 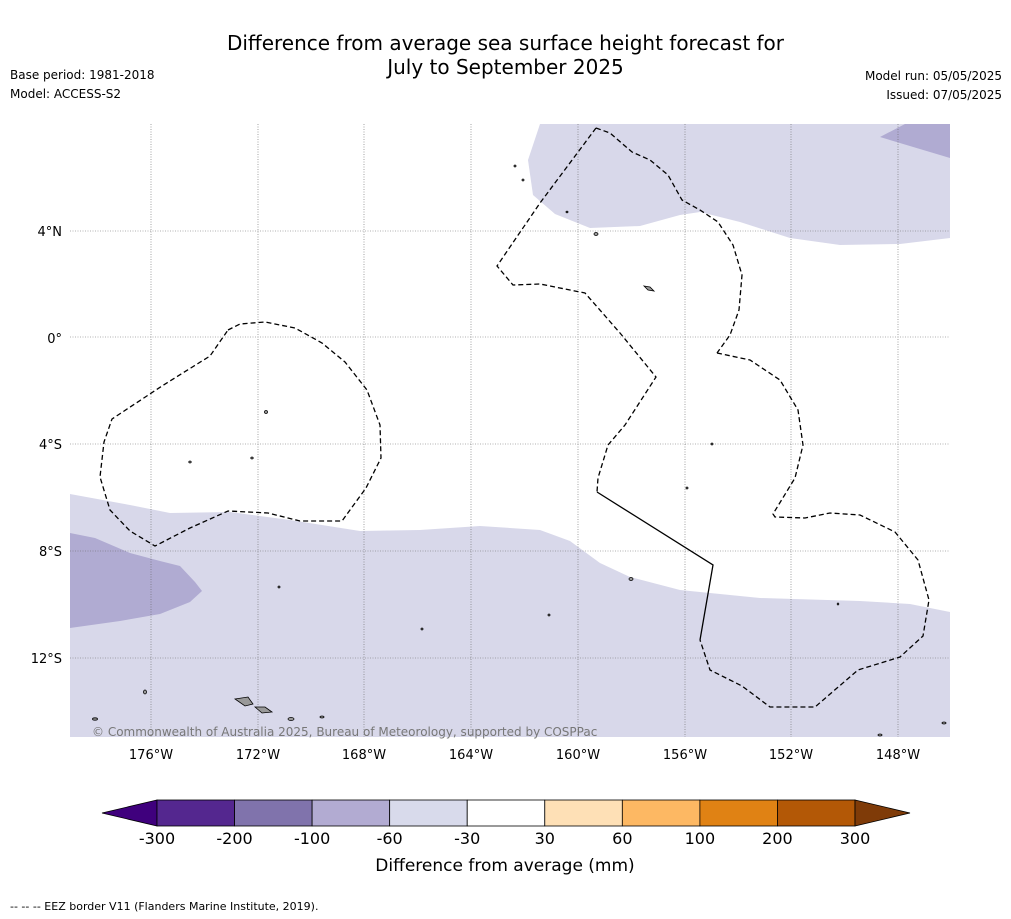 I want to click on colorbar-tick-label: 60, so click(x=622, y=838).